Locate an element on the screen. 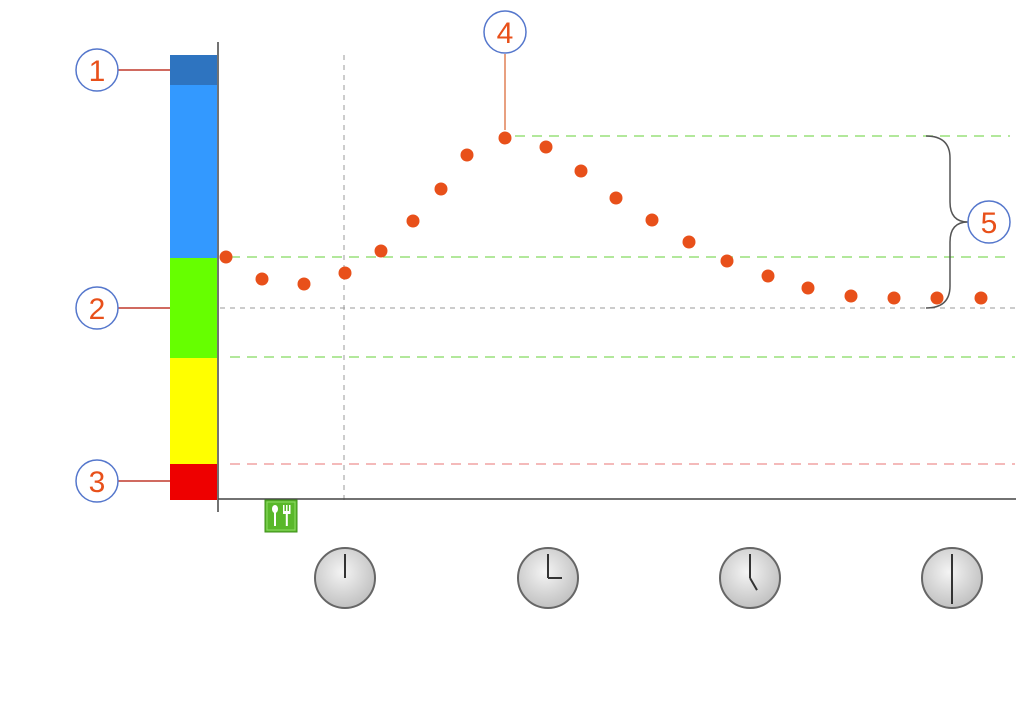 This screenshot has height=722, width=1024. callout-4-circle is located at coordinates (505, 32).